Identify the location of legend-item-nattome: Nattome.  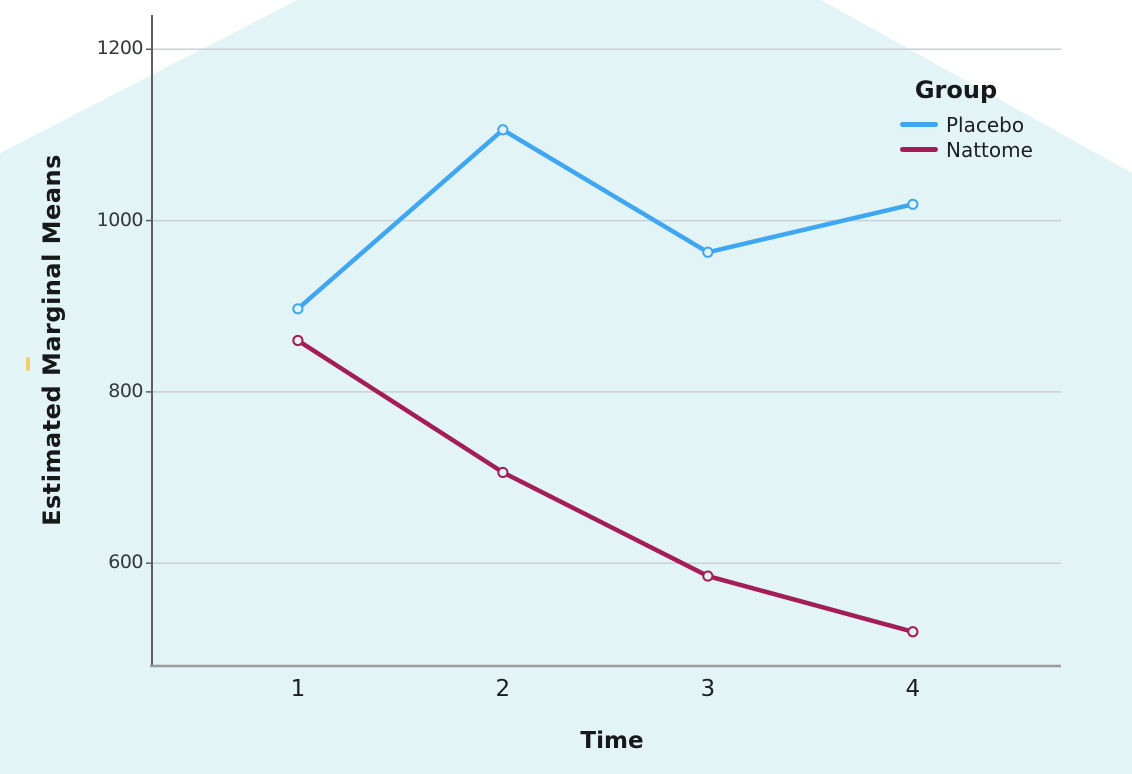
(970, 149).